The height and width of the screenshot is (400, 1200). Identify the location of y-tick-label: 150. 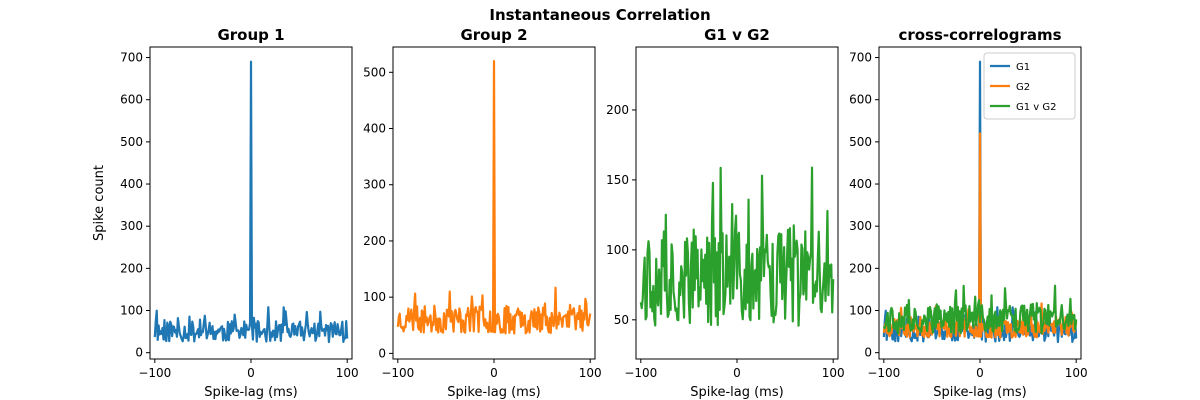
(617, 180).